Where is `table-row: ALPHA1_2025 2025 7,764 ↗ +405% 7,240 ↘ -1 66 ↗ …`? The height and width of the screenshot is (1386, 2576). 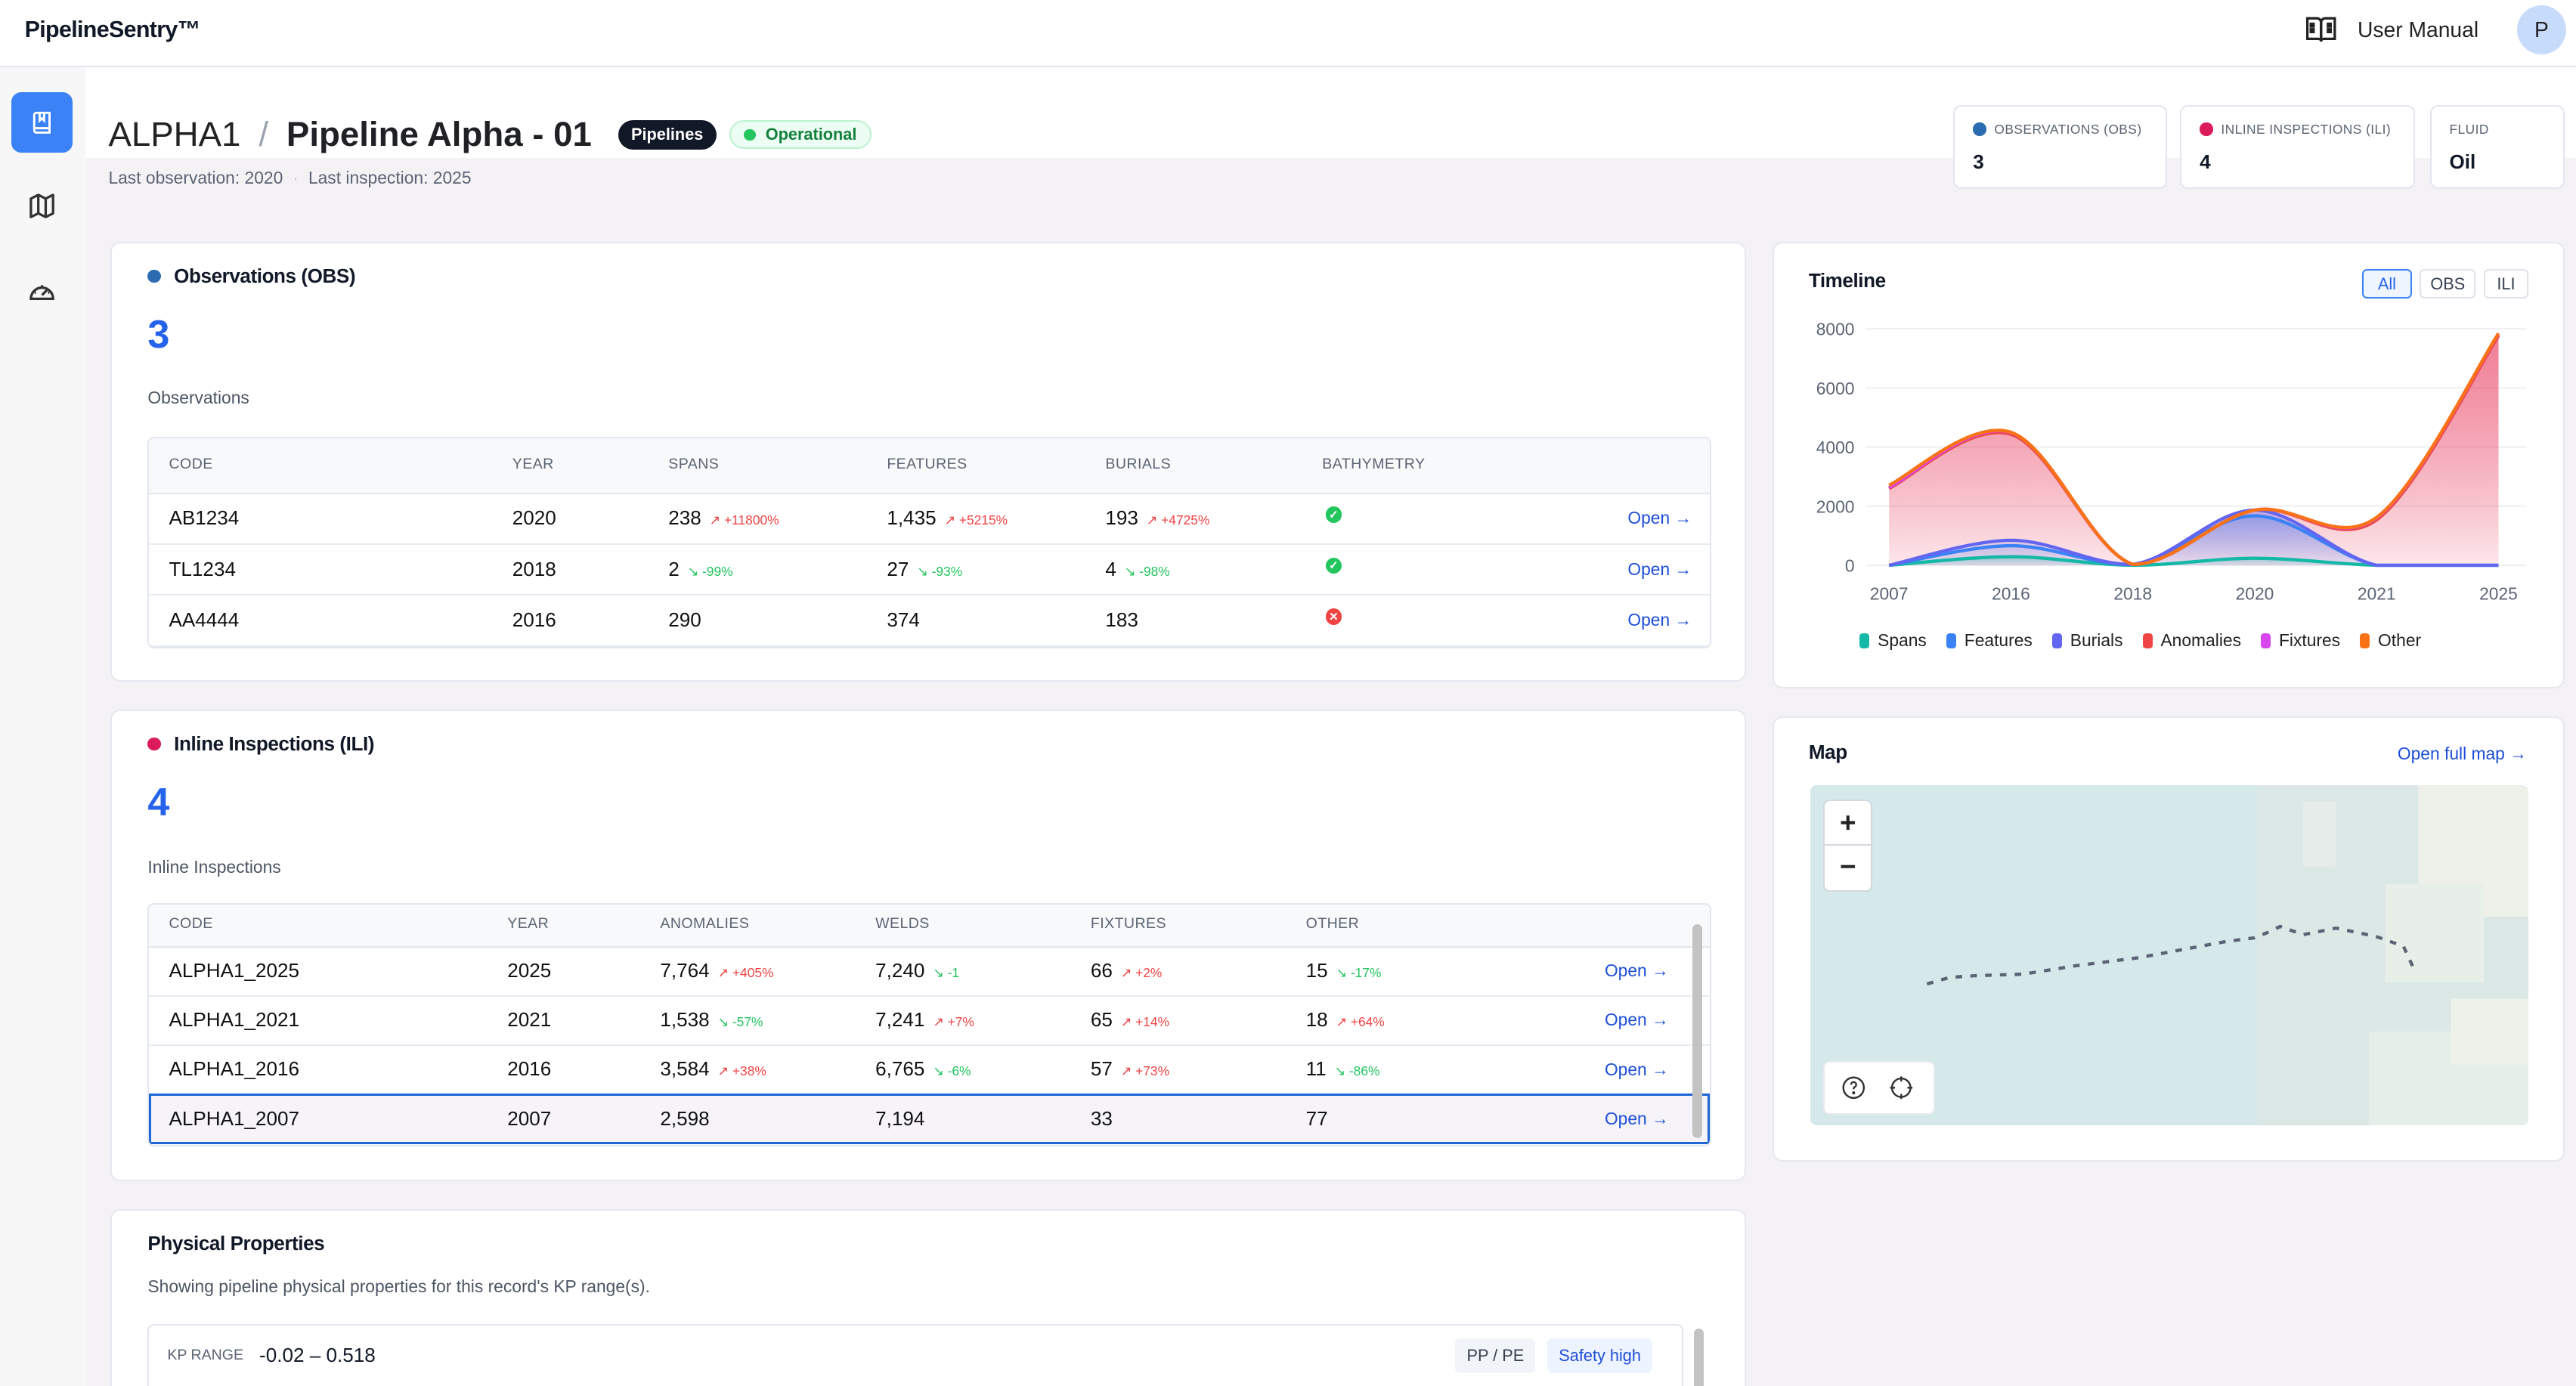 table-row: ALPHA1_2025 2025 7,764 ↗ +405% 7,240 ↘ -1 66 ↗ … is located at coordinates (930, 972).